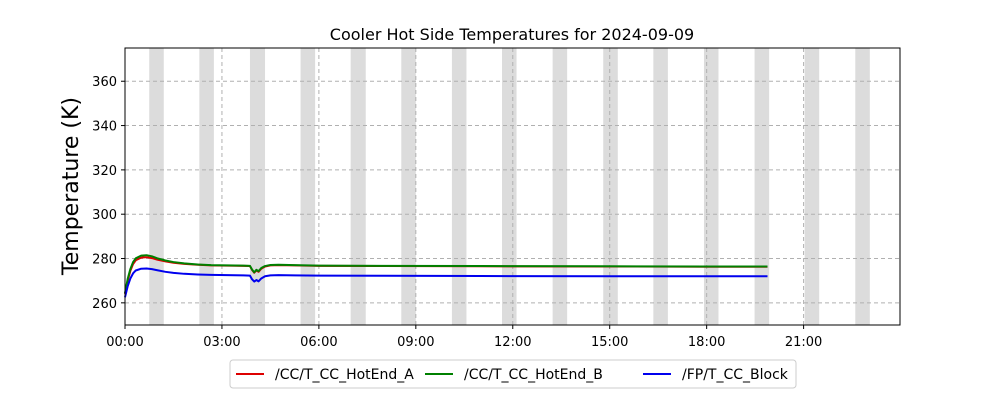  What do you see at coordinates (706, 342) in the screenshot?
I see `x-tick-label: 18:00` at bounding box center [706, 342].